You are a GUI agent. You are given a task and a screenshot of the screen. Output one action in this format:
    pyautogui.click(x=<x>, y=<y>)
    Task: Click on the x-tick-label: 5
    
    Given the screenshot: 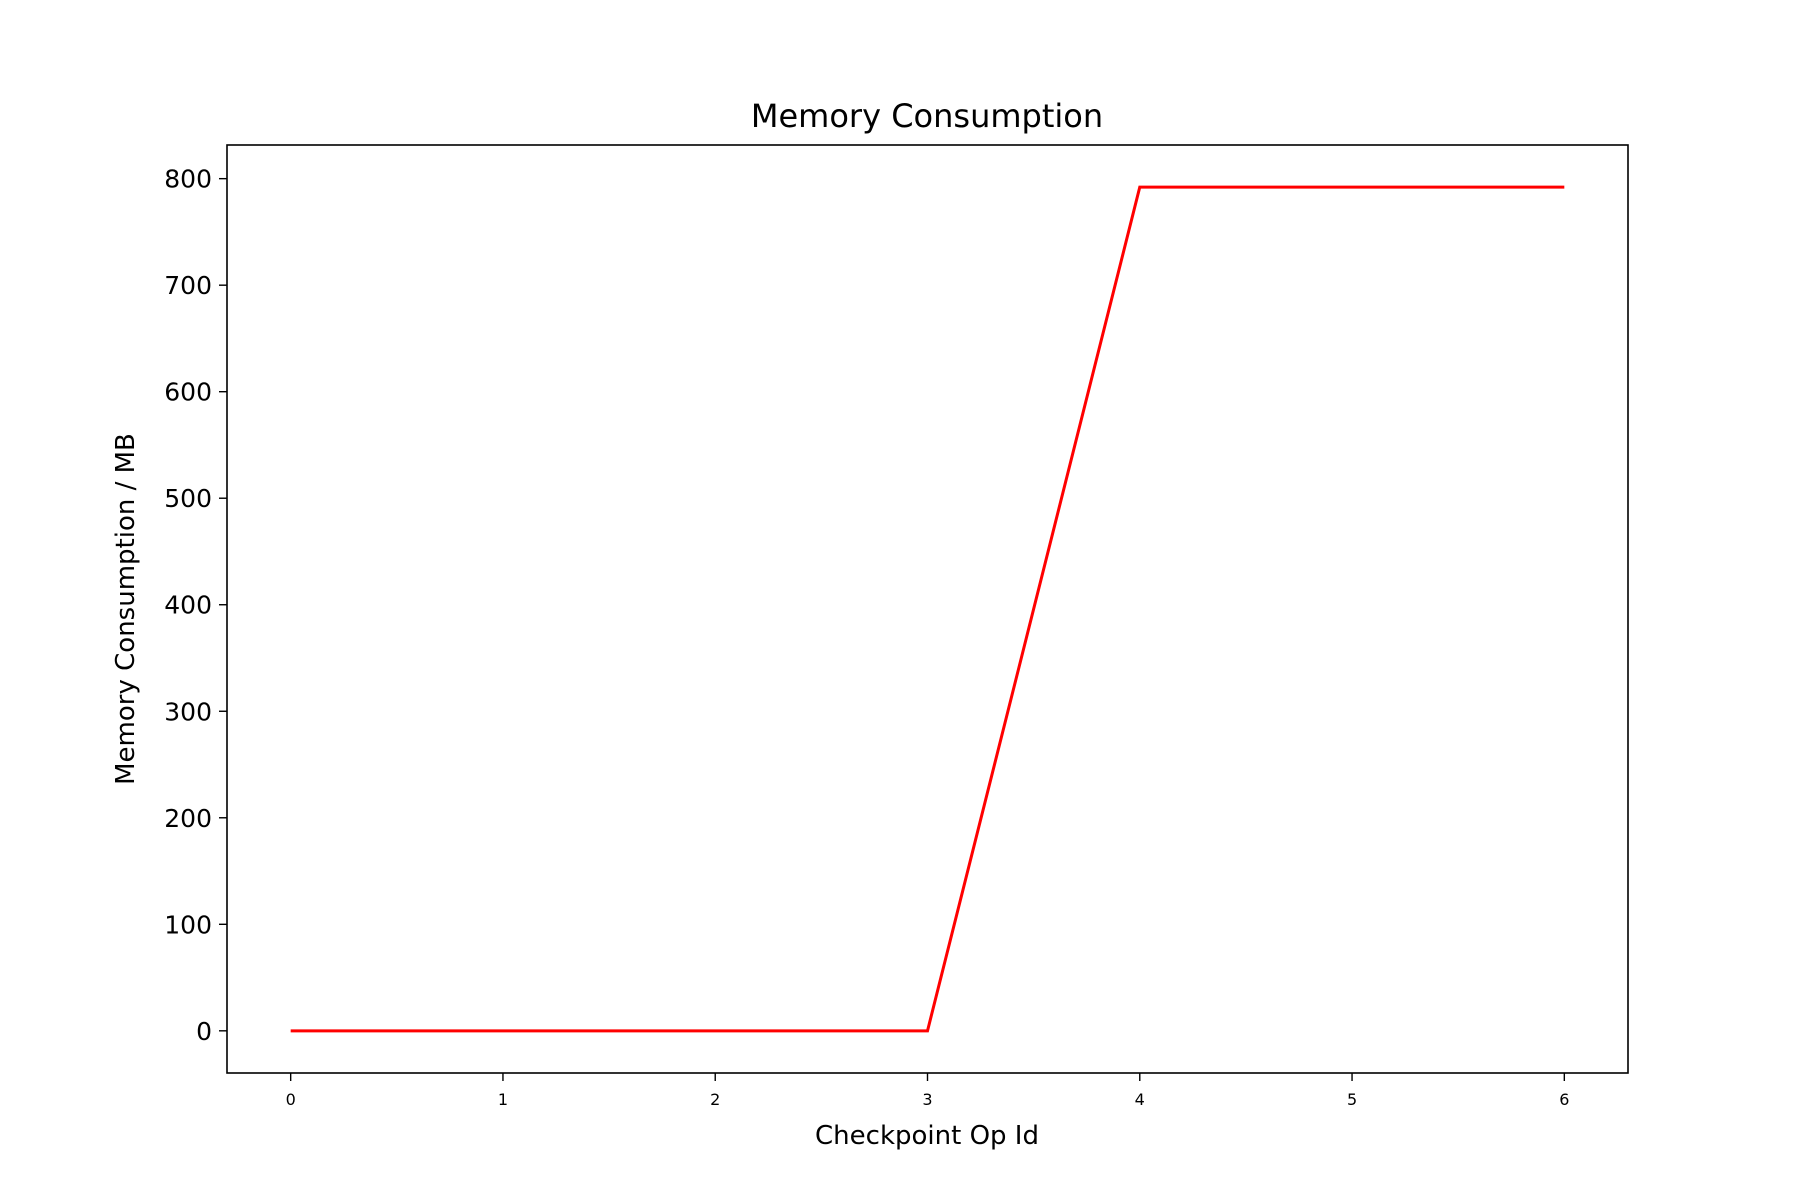 What is the action you would take?
    pyautogui.click(x=1352, y=1099)
    